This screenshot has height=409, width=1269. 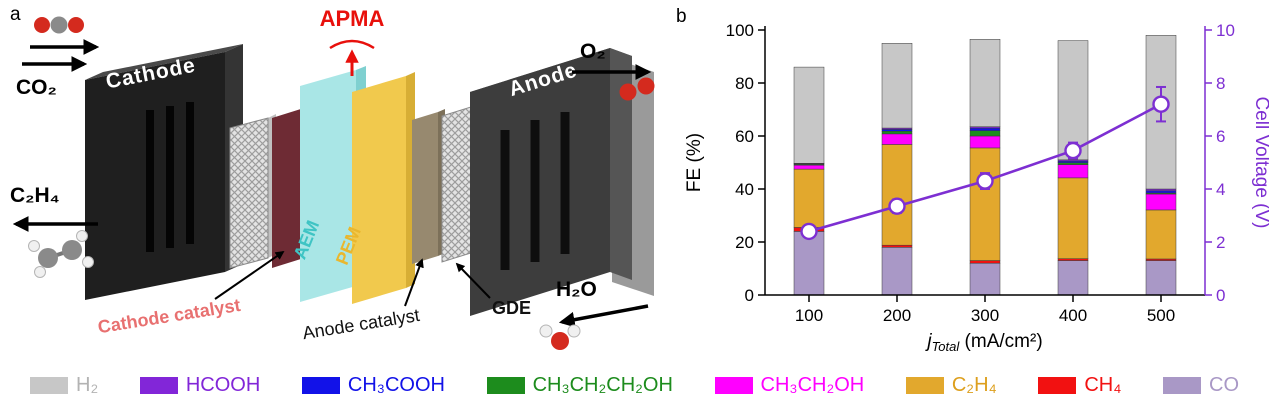 What do you see at coordinates (1103, 385) in the screenshot?
I see `legend-label: CH₄` at bounding box center [1103, 385].